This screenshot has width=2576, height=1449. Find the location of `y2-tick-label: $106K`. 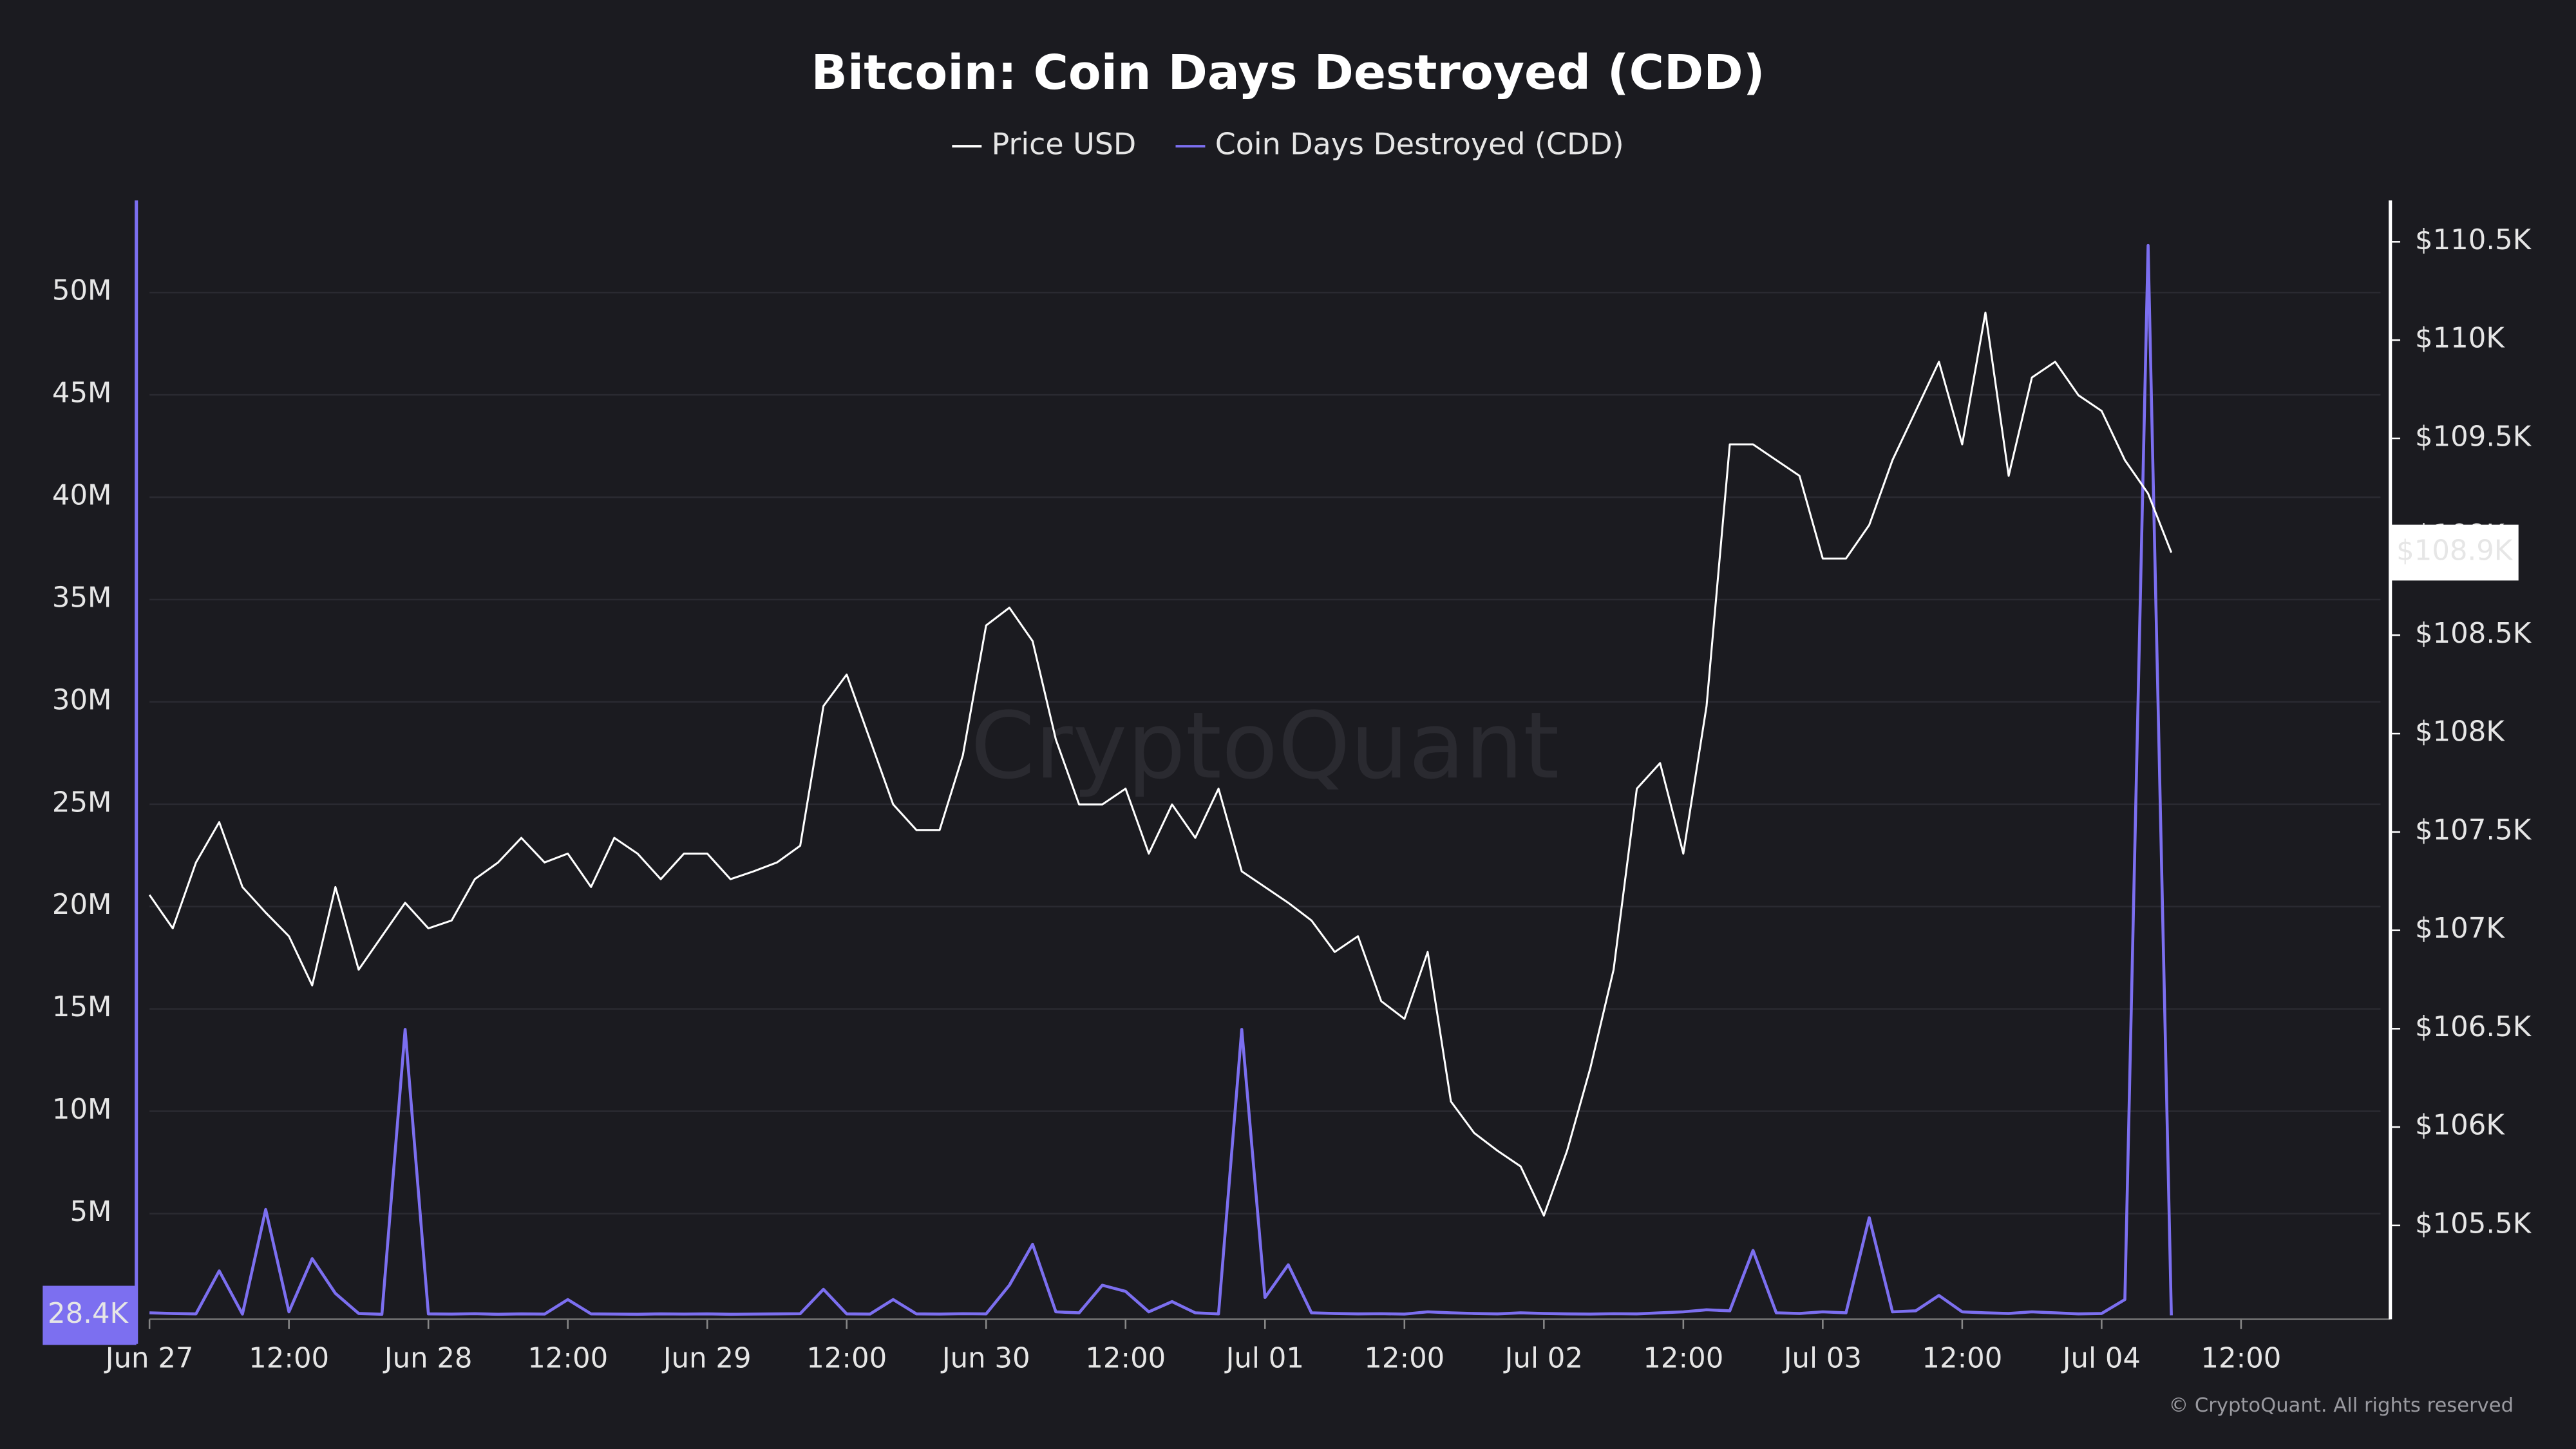

y2-tick-label: $106K is located at coordinates (2460, 1126).